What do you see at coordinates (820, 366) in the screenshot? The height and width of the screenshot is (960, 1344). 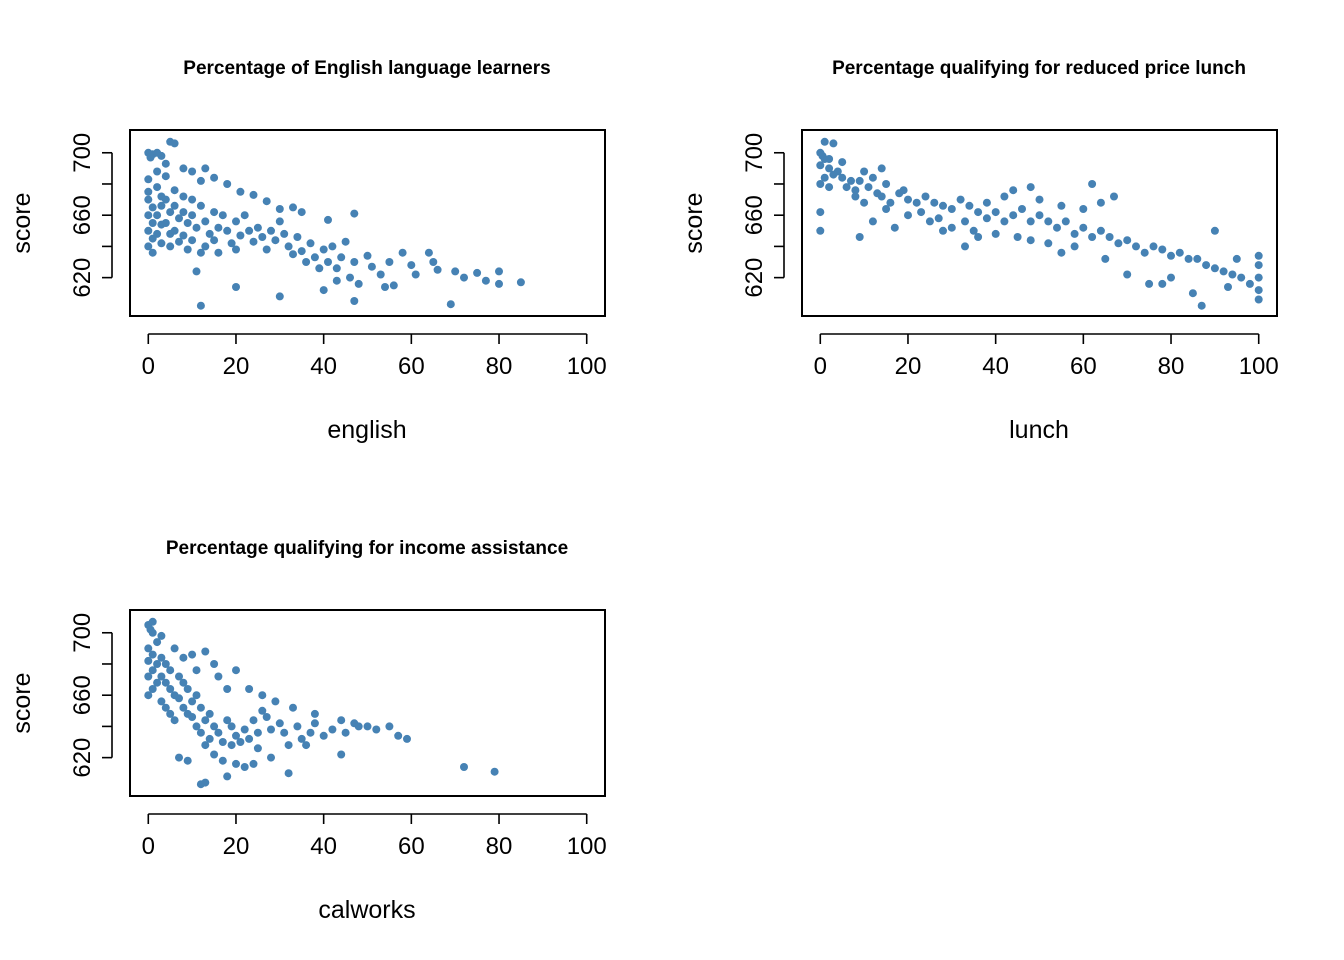 I see `x-tick-label: 0` at bounding box center [820, 366].